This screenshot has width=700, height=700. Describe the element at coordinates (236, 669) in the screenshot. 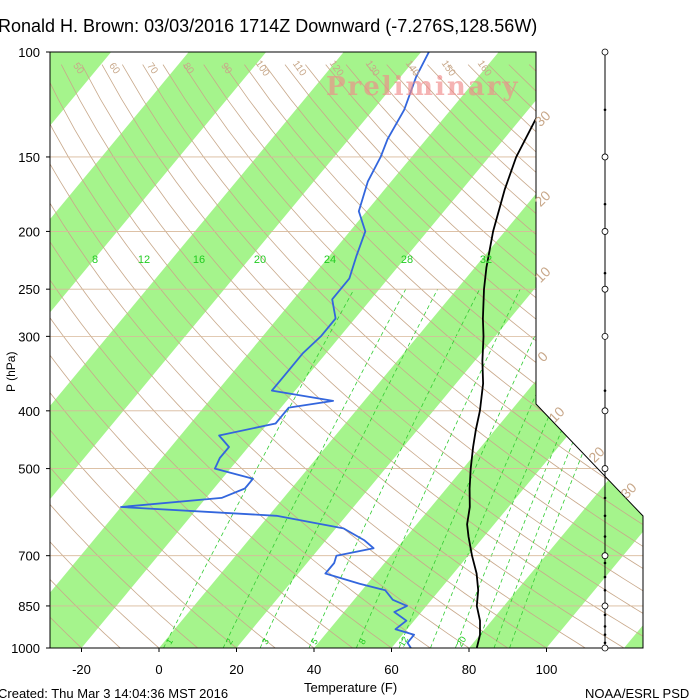

I see `x-tick-label: 20` at that location.